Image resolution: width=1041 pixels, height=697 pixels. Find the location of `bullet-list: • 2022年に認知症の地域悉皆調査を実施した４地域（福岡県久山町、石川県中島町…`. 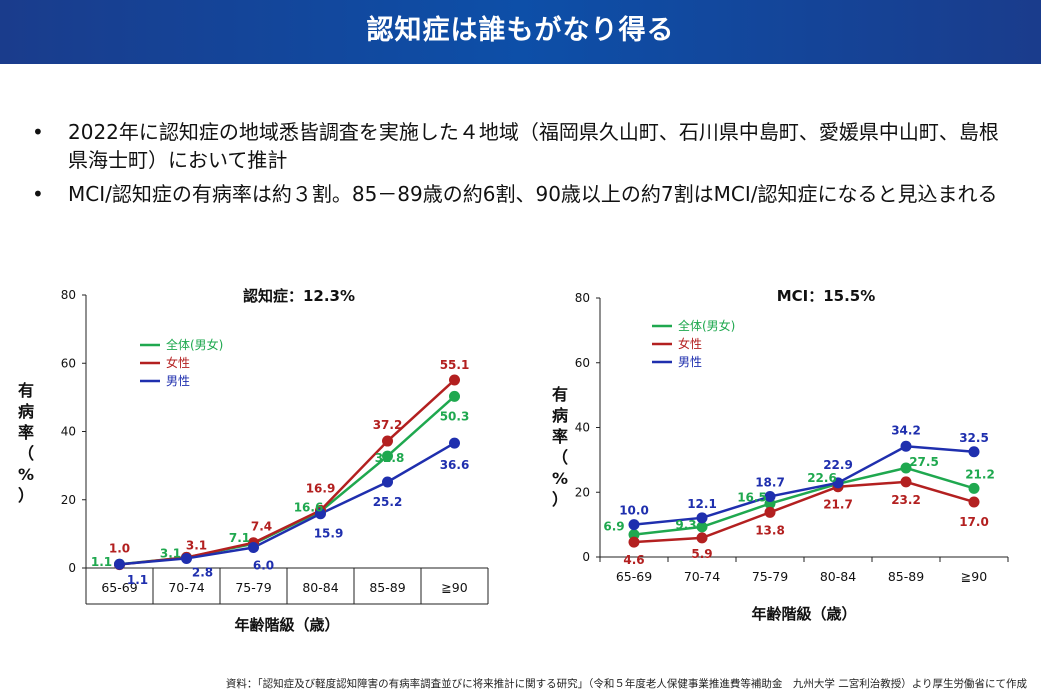

bullet-list: • 2022年に認知症の地域悉皆調査を実施した４地域（福岡県久山町、石川県中島町… is located at coordinates (524, 166).